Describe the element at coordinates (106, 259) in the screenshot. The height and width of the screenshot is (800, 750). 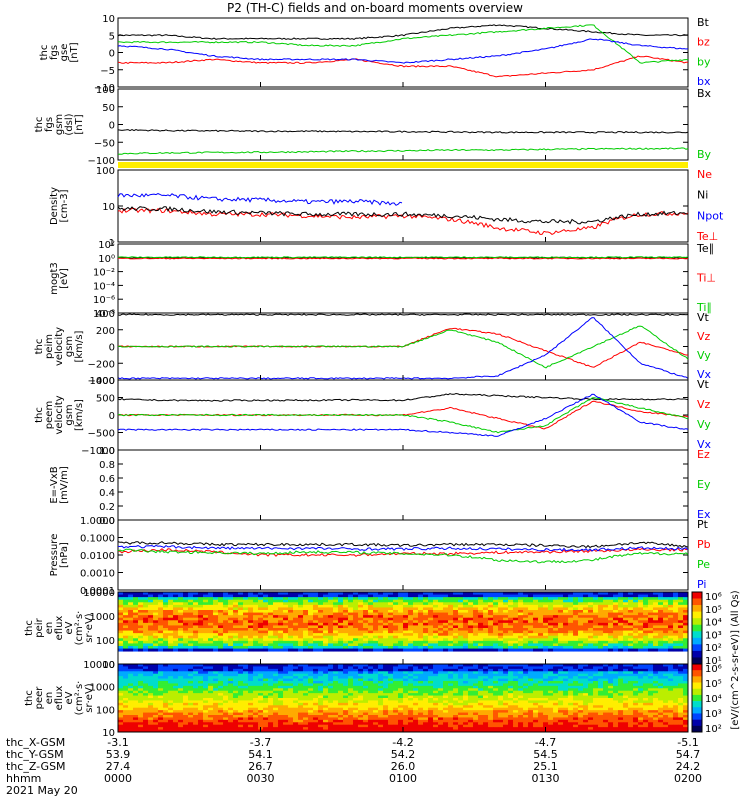
I see `y-tick-label: 10⁰` at that location.